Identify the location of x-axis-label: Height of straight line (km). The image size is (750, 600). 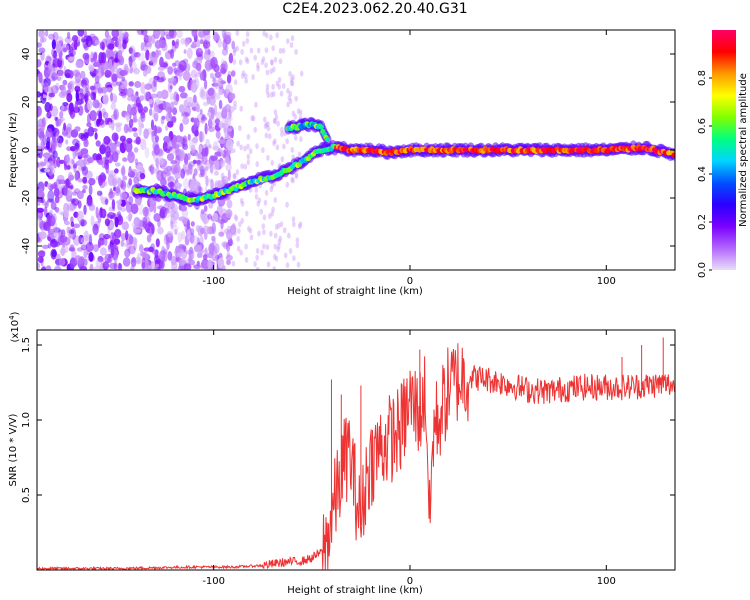
(355, 291).